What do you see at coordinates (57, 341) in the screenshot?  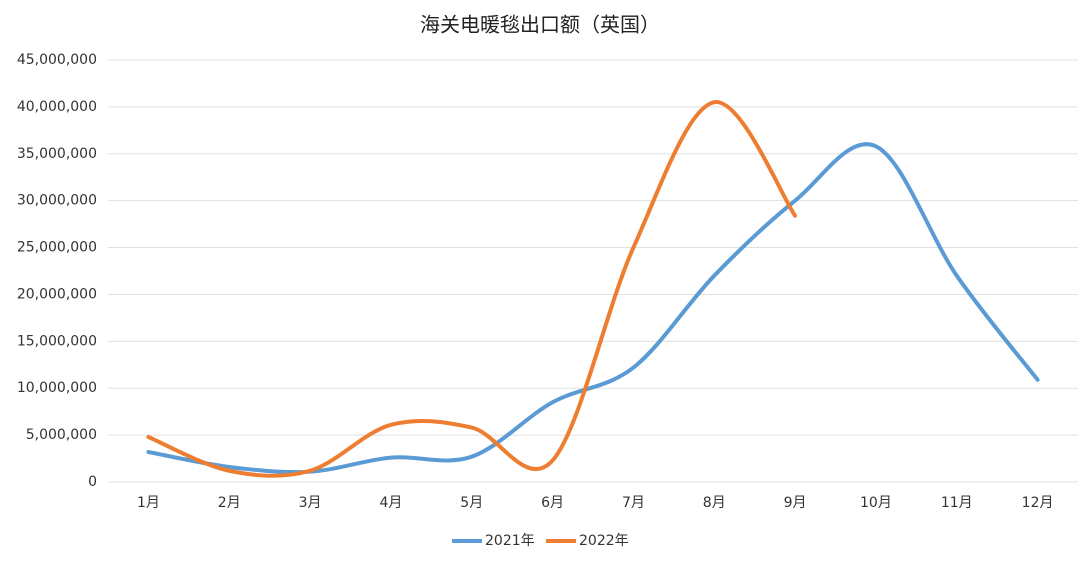 I see `y-tick-label: 15,000,000` at bounding box center [57, 341].